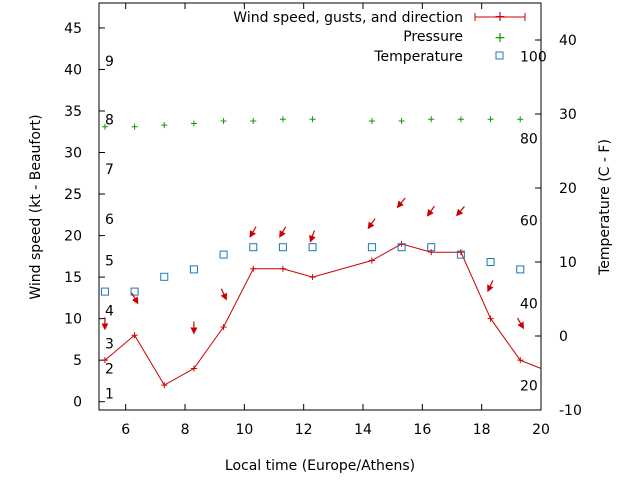 Image resolution: width=640 pixels, height=480 pixels. Describe the element at coordinates (529, 304) in the screenshot. I see `fahrenheit-label: 40` at that location.